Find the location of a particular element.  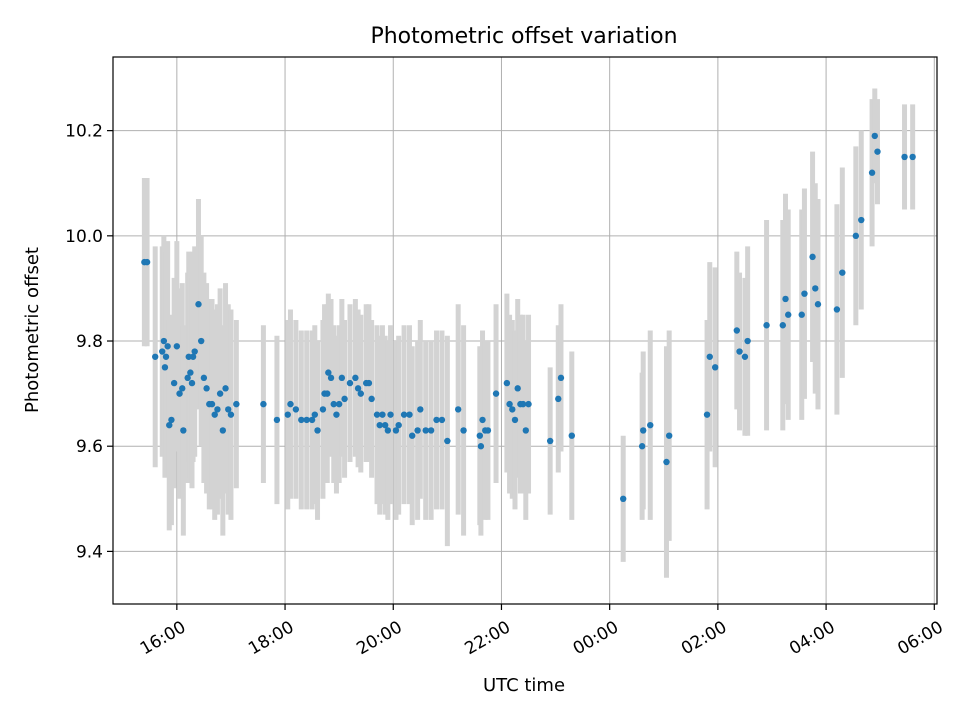

x-tick-label: 06:00 is located at coordinates (920, 638).